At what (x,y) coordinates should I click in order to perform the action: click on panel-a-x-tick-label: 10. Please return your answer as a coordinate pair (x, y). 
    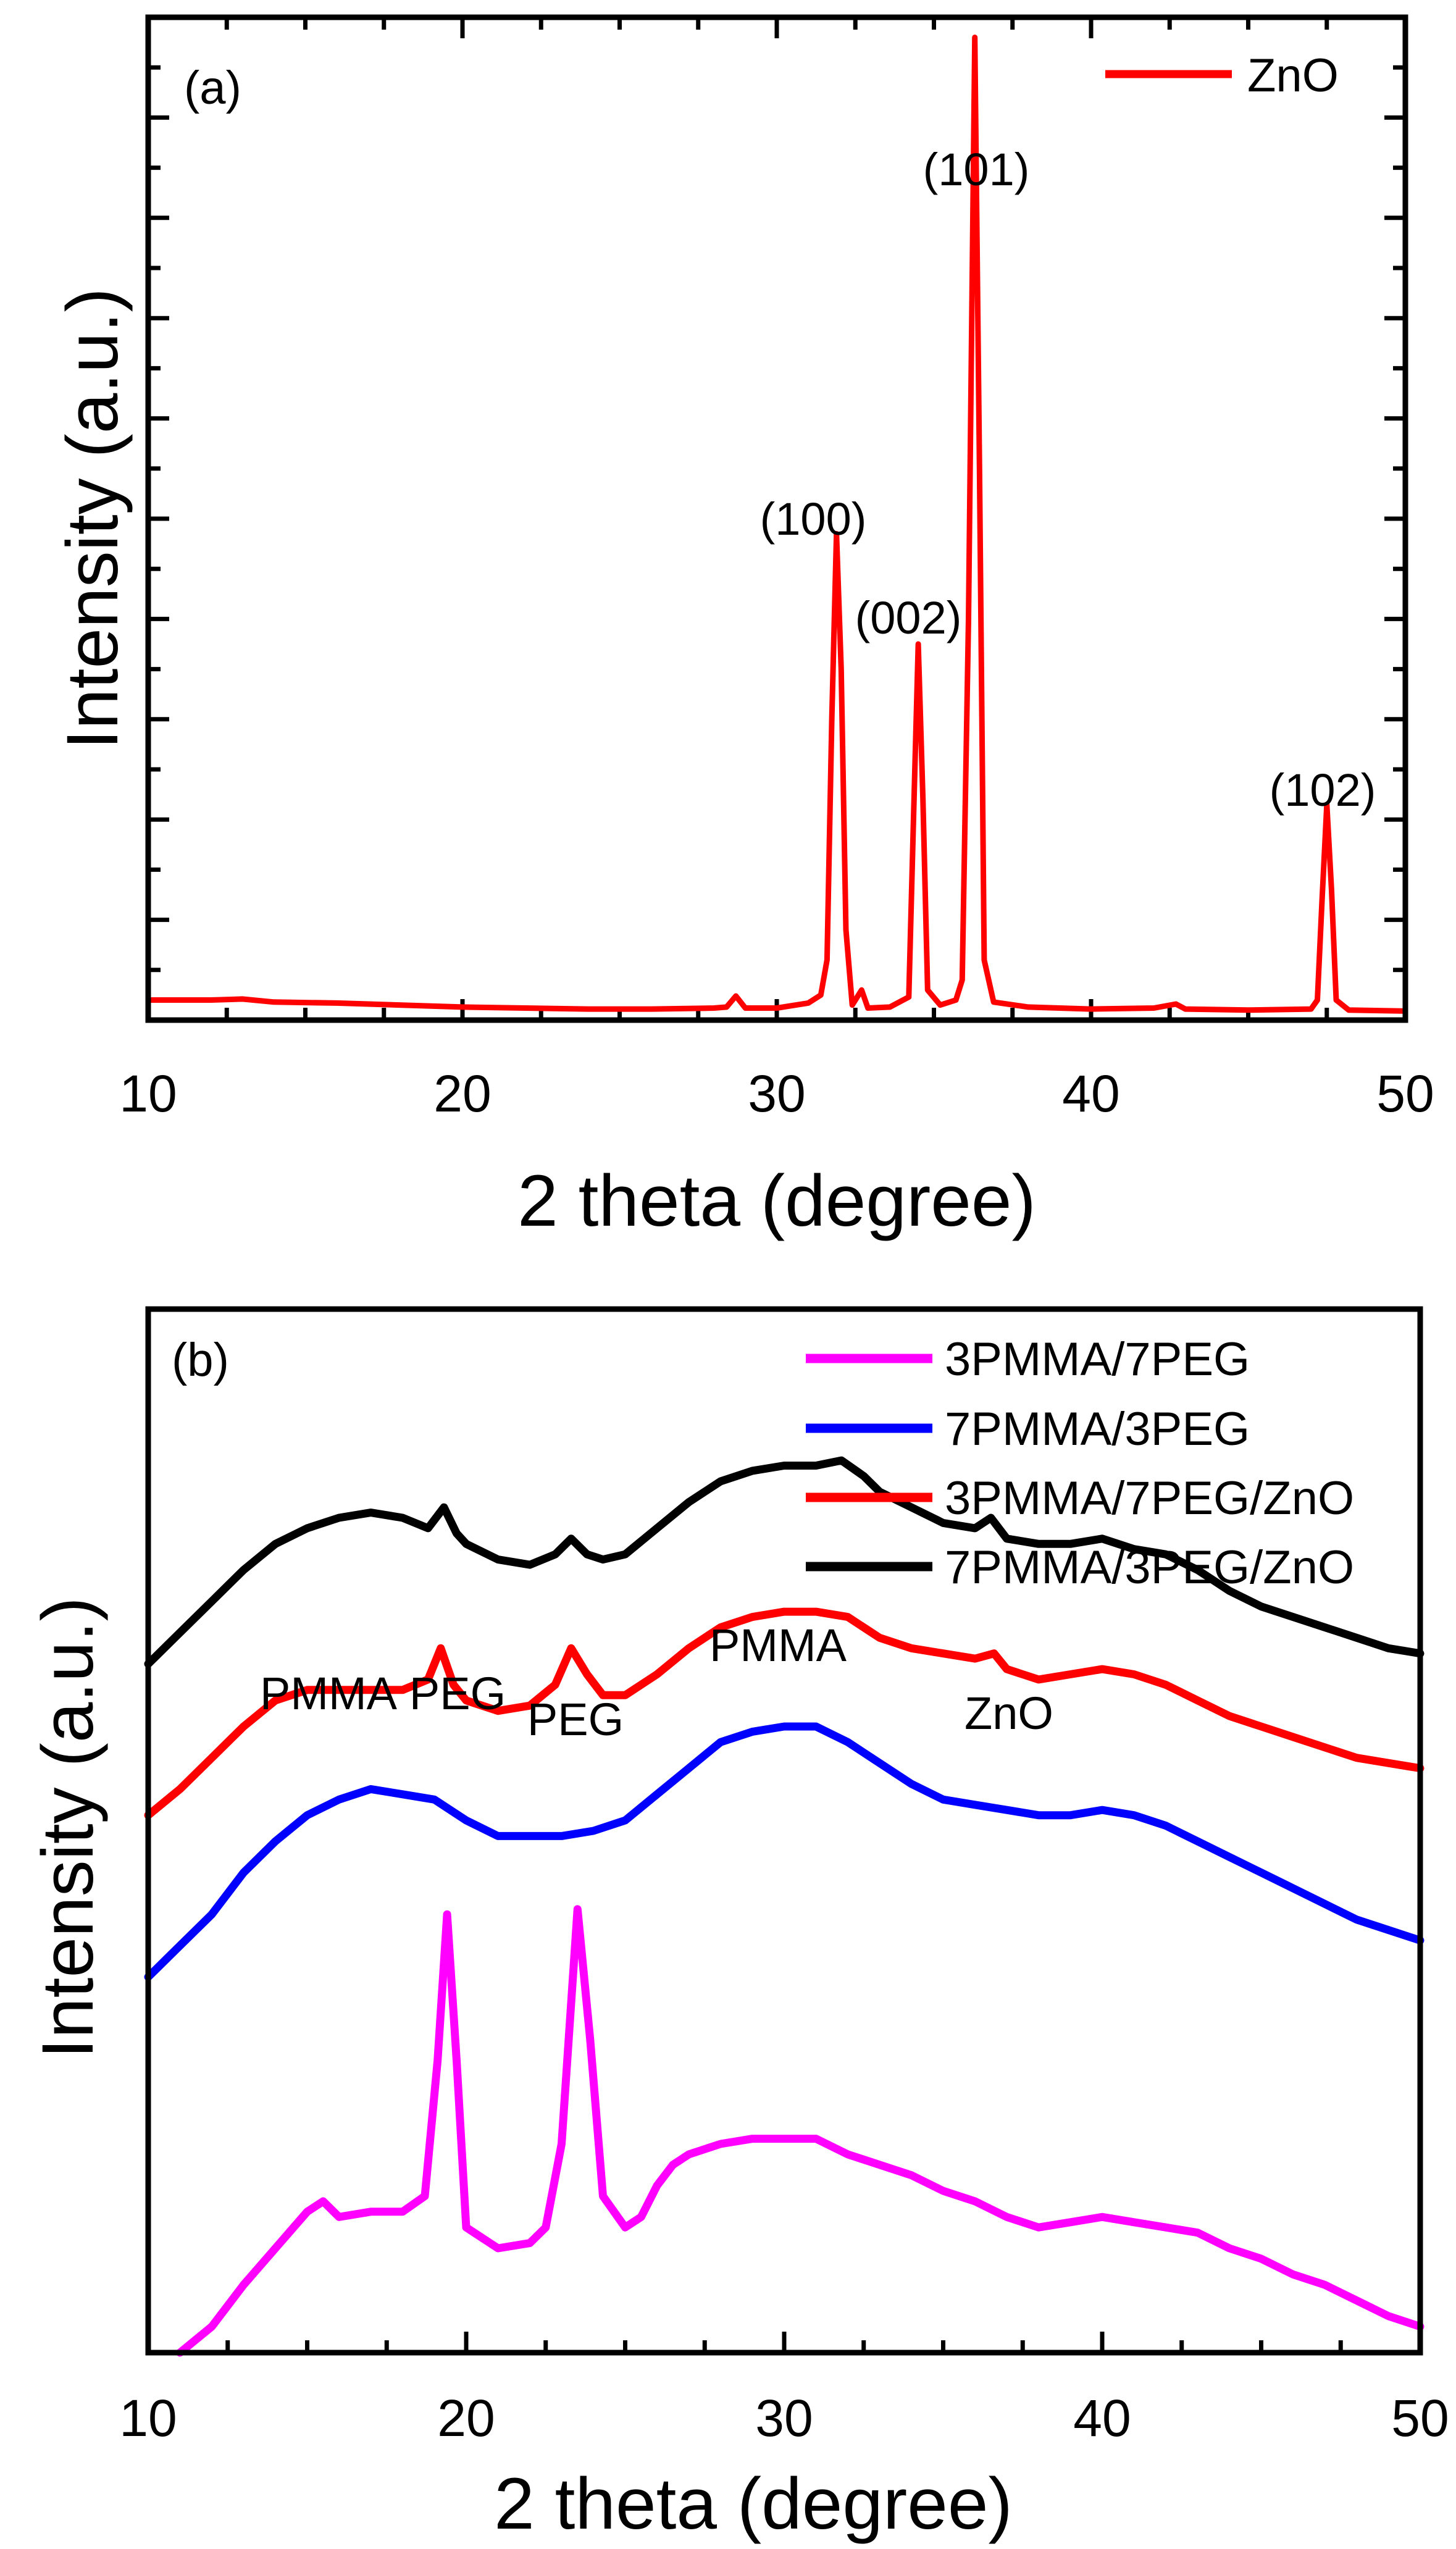
    Looking at the image, I should click on (148, 1094).